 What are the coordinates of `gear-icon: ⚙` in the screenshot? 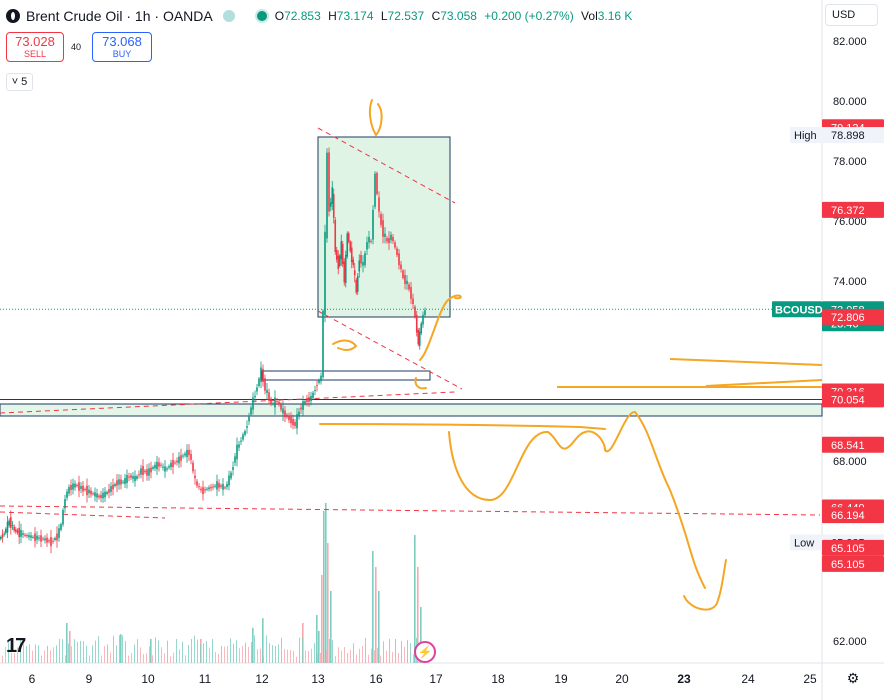 It's located at (853, 678).